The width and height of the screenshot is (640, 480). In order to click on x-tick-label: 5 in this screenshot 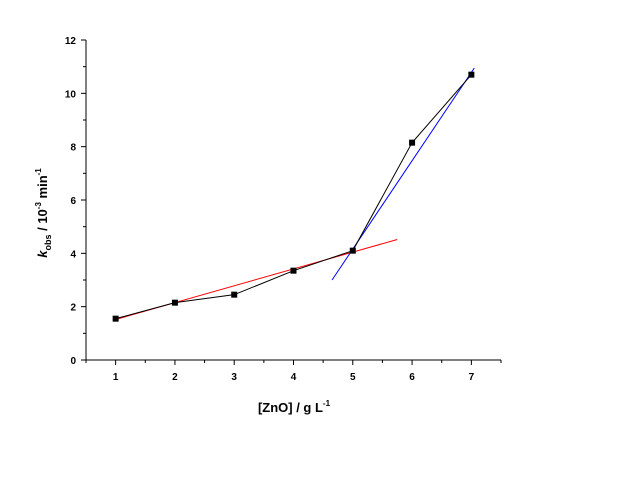, I will do `click(353, 377)`.